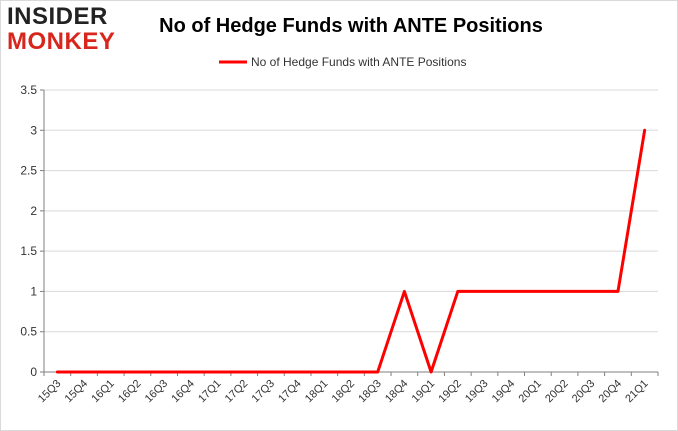  What do you see at coordinates (50, 392) in the screenshot?
I see `x-tick-label: 15Q3` at bounding box center [50, 392].